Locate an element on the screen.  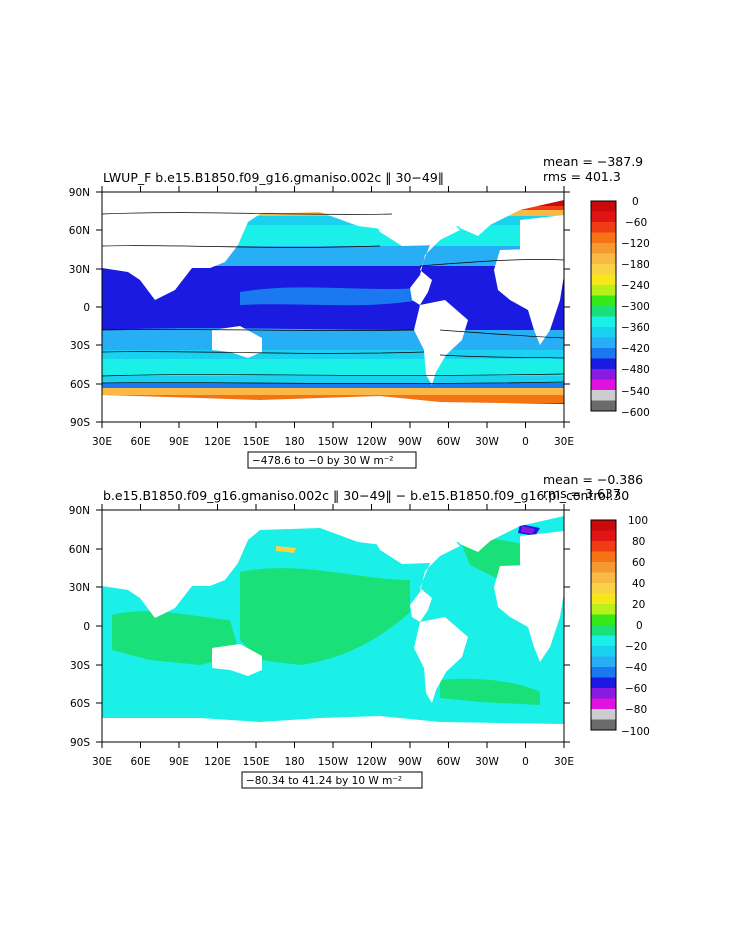
colorbar-label: −300 is located at coordinates (635, 307).